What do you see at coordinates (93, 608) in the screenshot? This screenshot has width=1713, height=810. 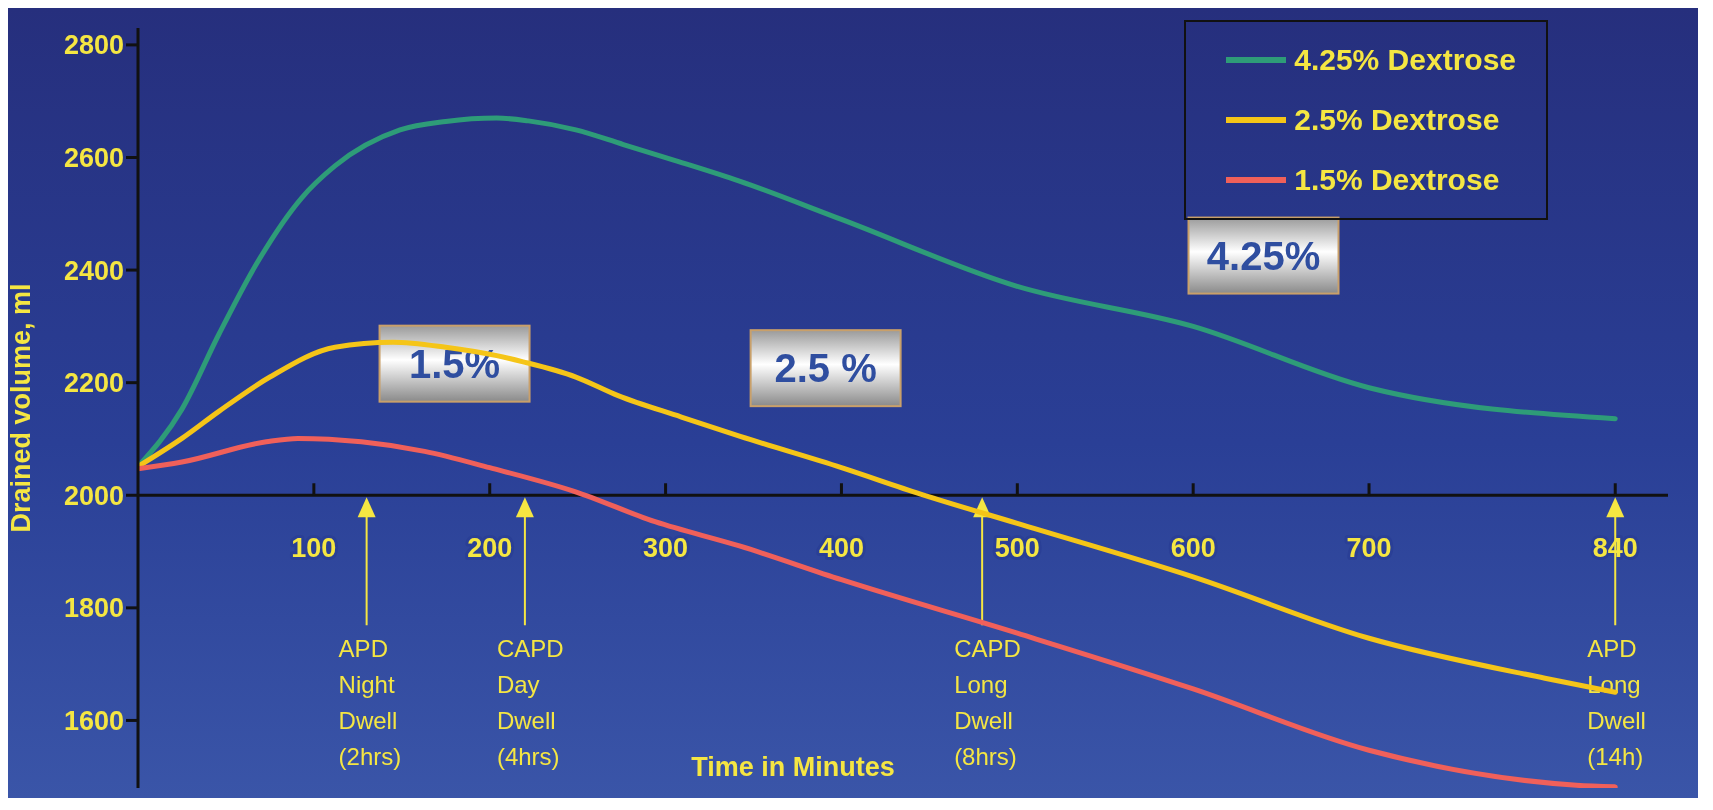 I see `y-tick-label: 1800` at bounding box center [93, 608].